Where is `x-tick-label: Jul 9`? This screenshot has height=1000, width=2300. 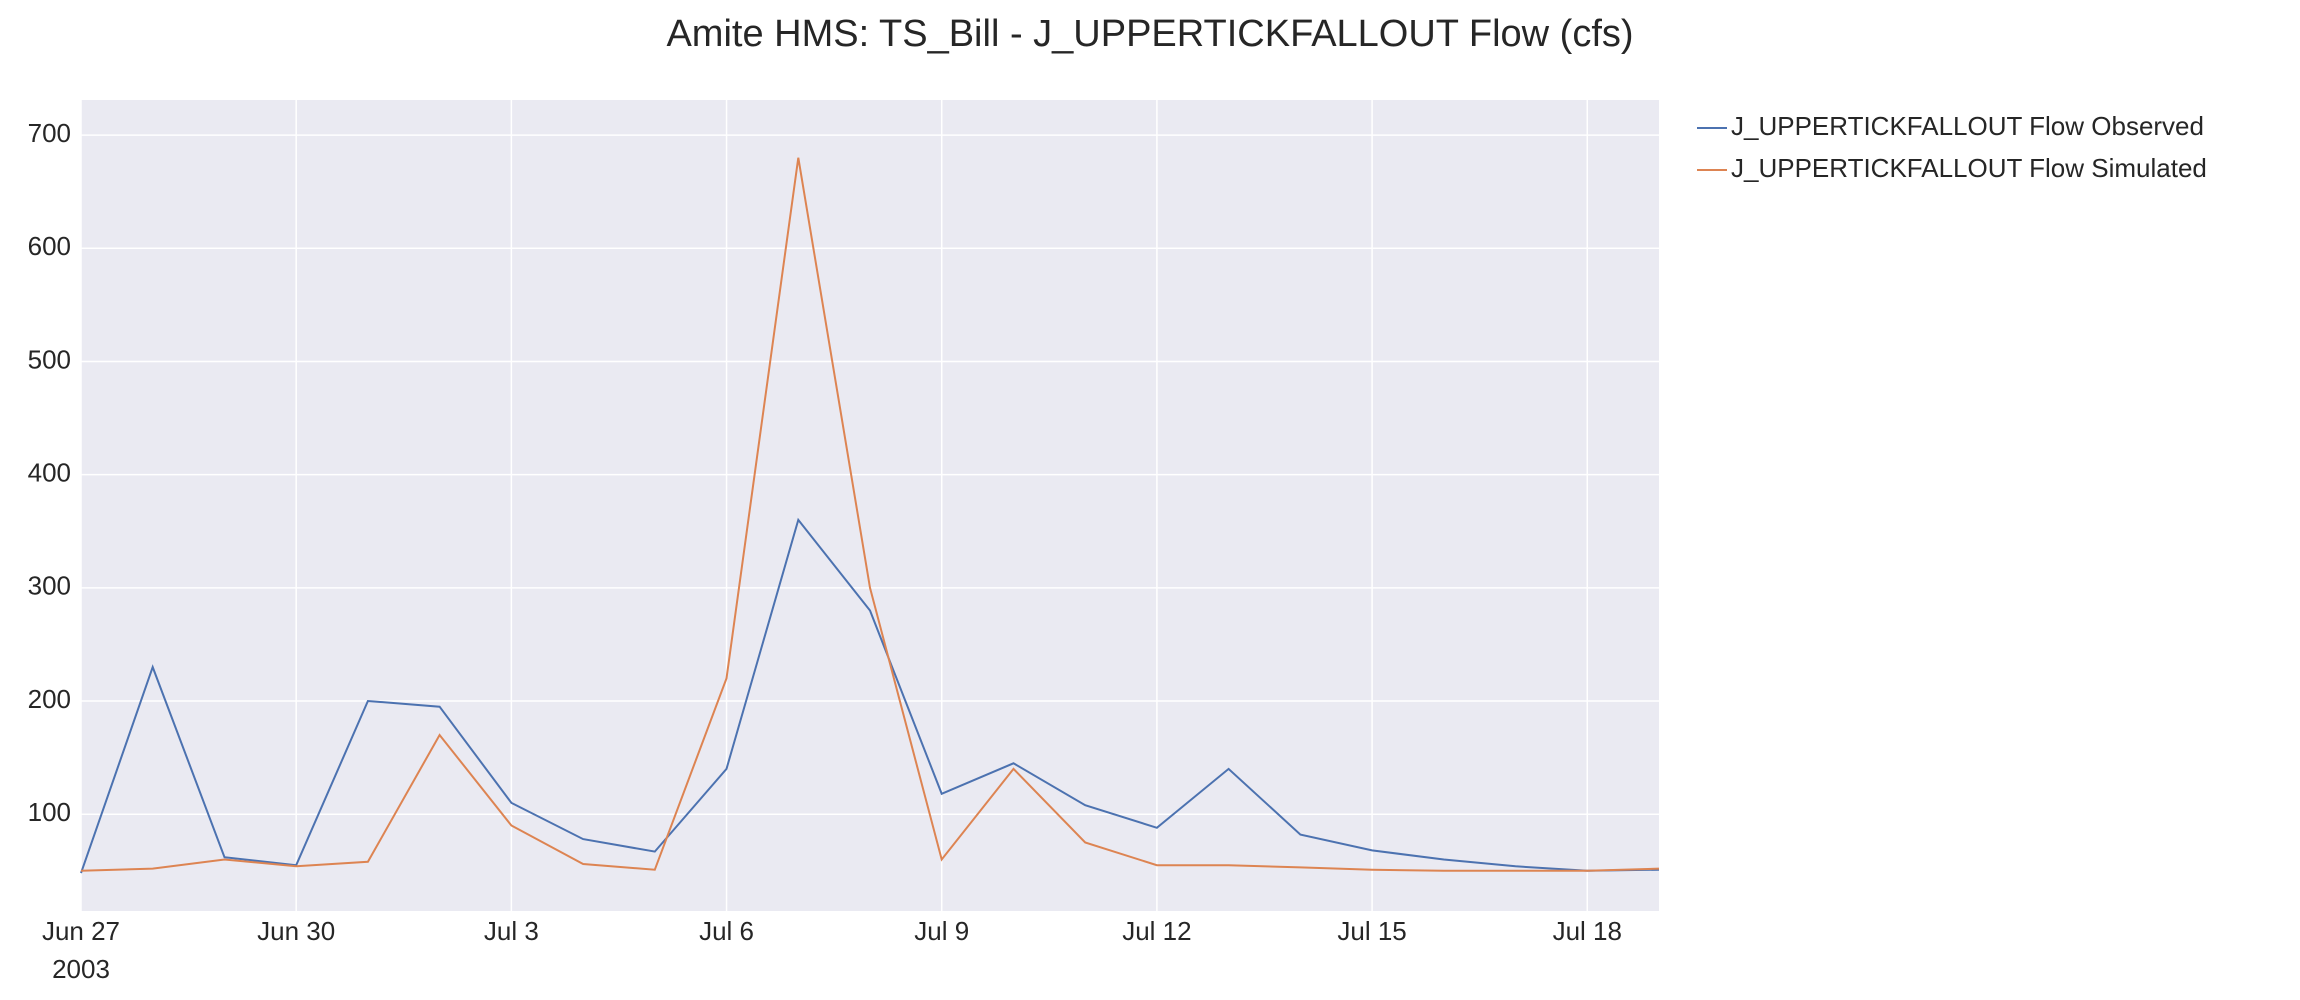
x-tick-label: Jul 9 is located at coordinates (941, 931).